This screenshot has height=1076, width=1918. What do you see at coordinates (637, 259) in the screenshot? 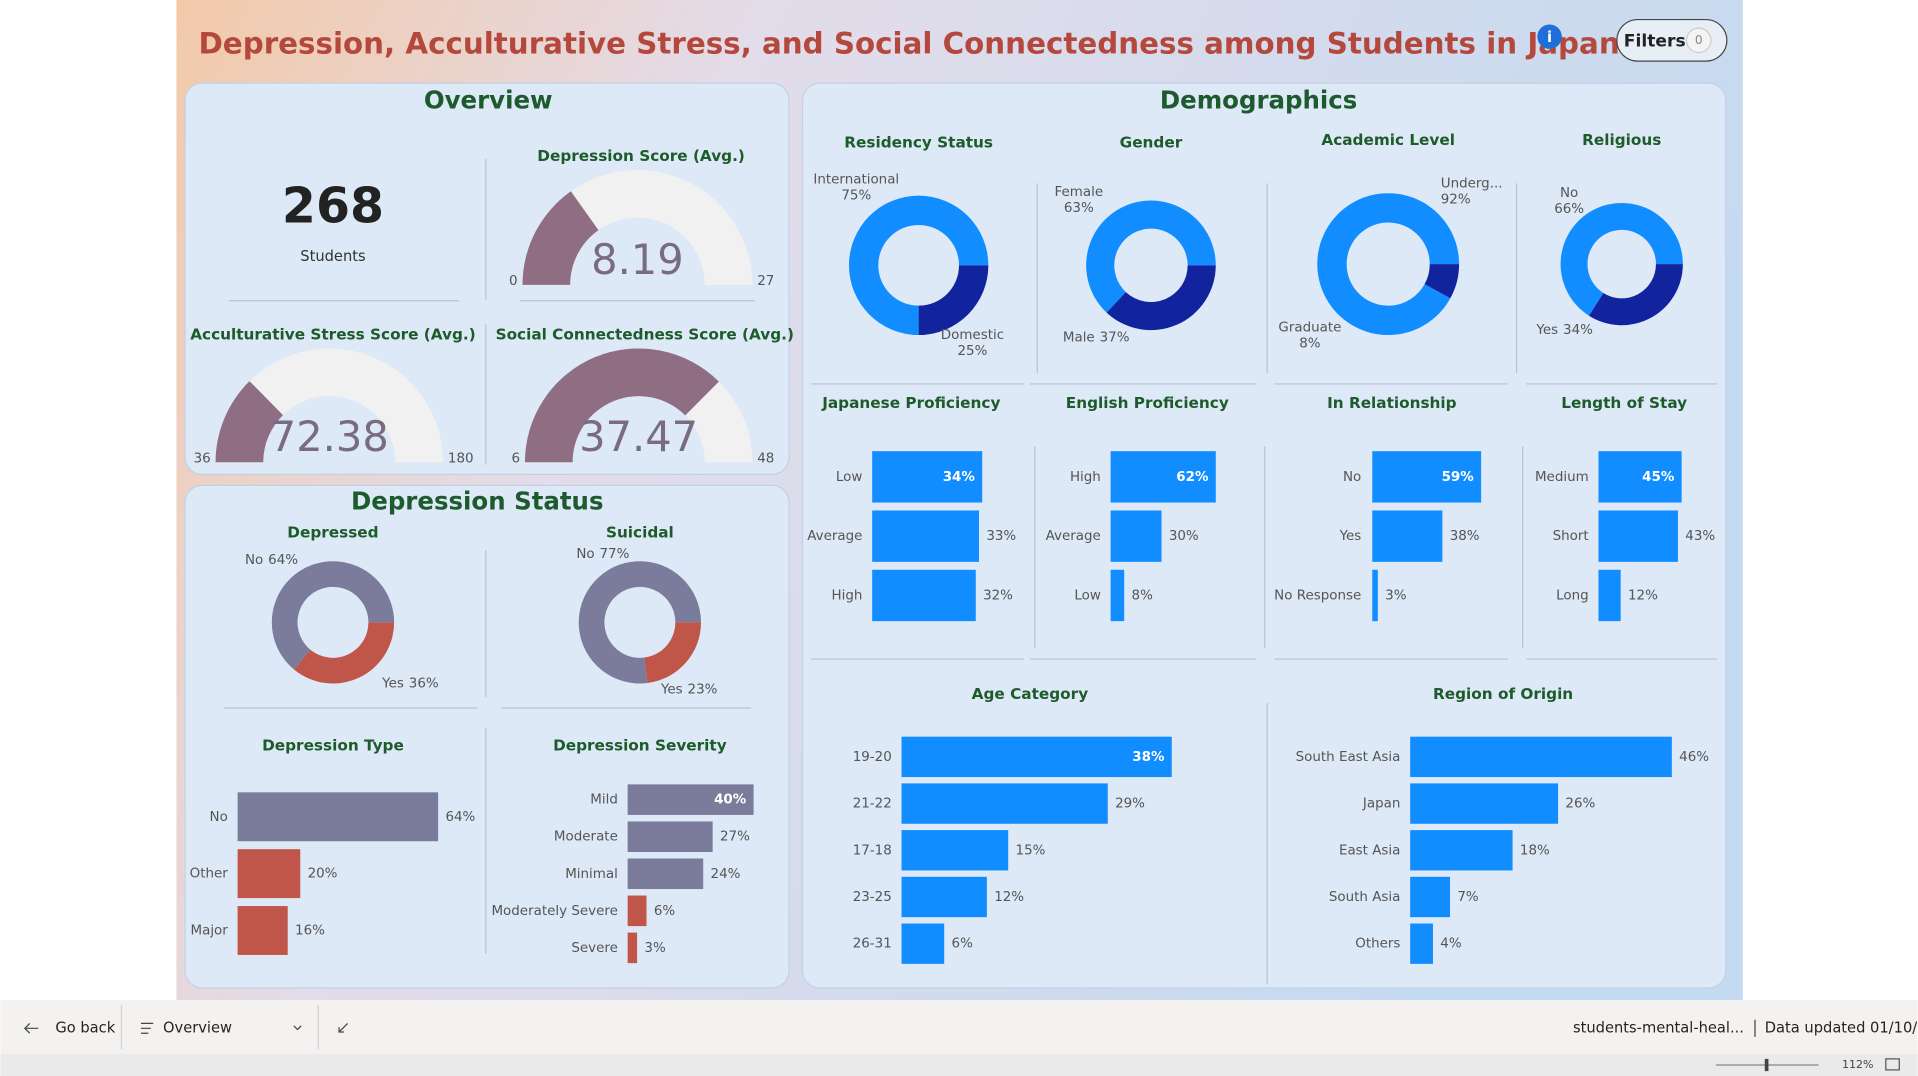
I see `gauge-value: 8.19` at bounding box center [637, 259].